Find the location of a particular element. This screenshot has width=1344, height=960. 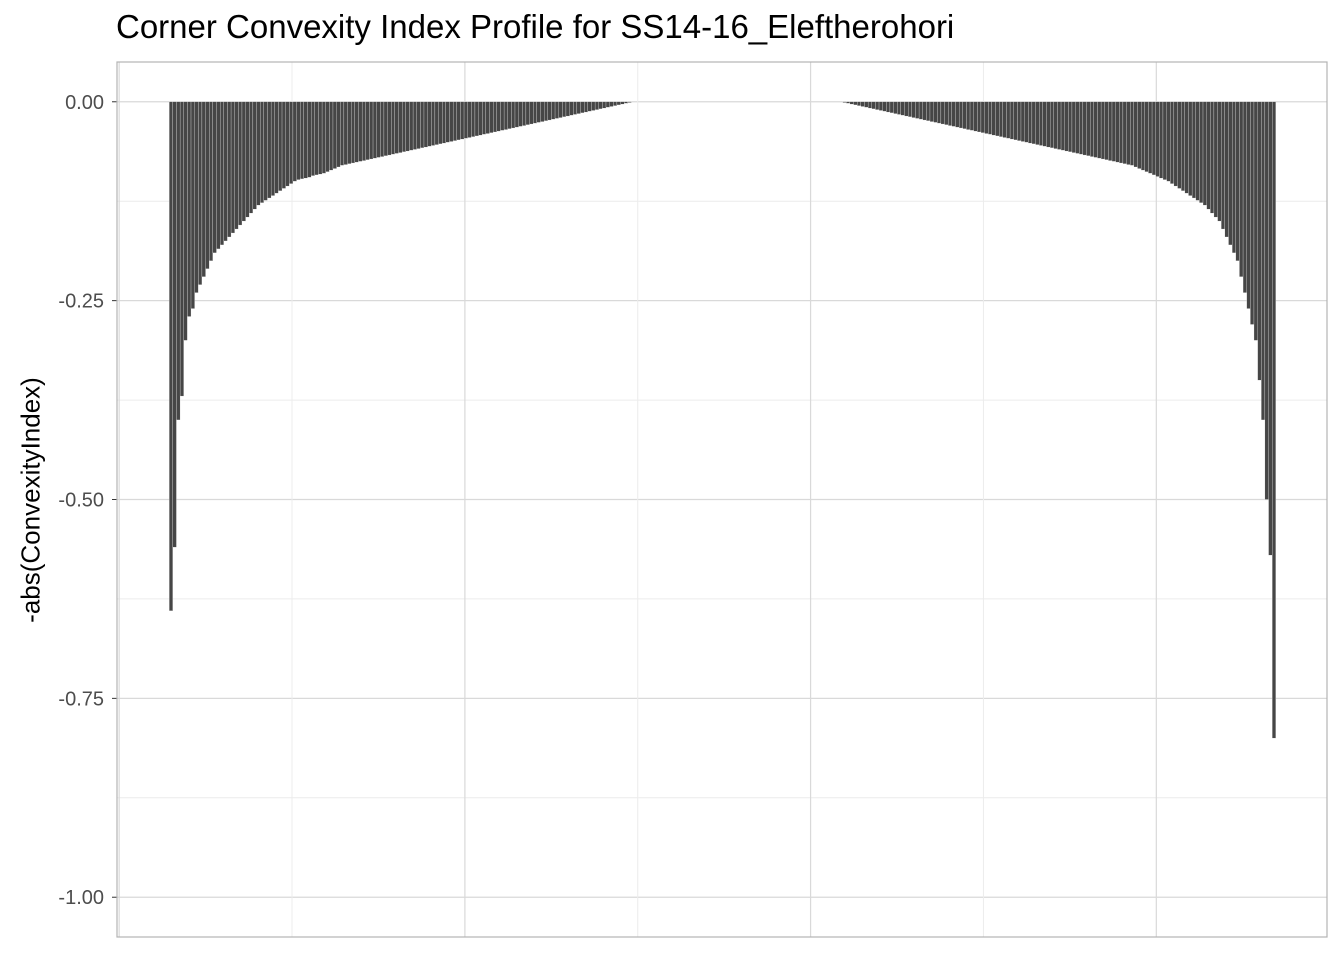

y-tick-labels: 0.00 -0.25 -0.50 -0.75 -1.00 is located at coordinates (87, 500).